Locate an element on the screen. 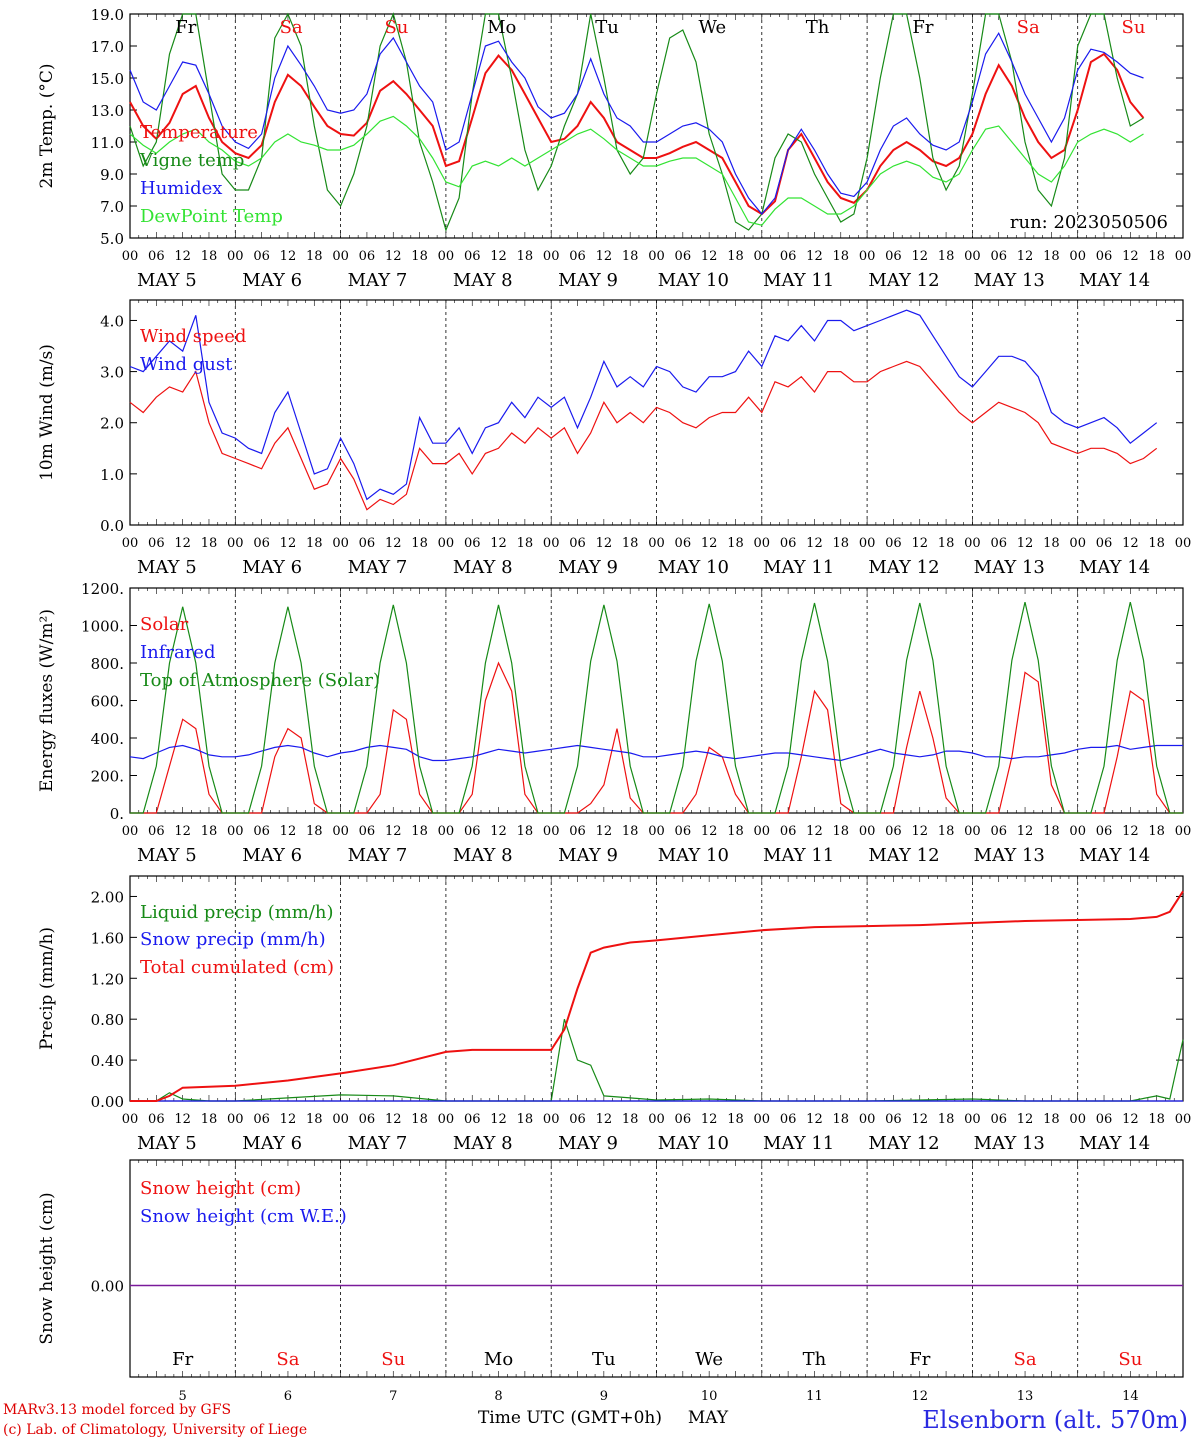  y-tick-label: 17.0 is located at coordinates (107, 47).